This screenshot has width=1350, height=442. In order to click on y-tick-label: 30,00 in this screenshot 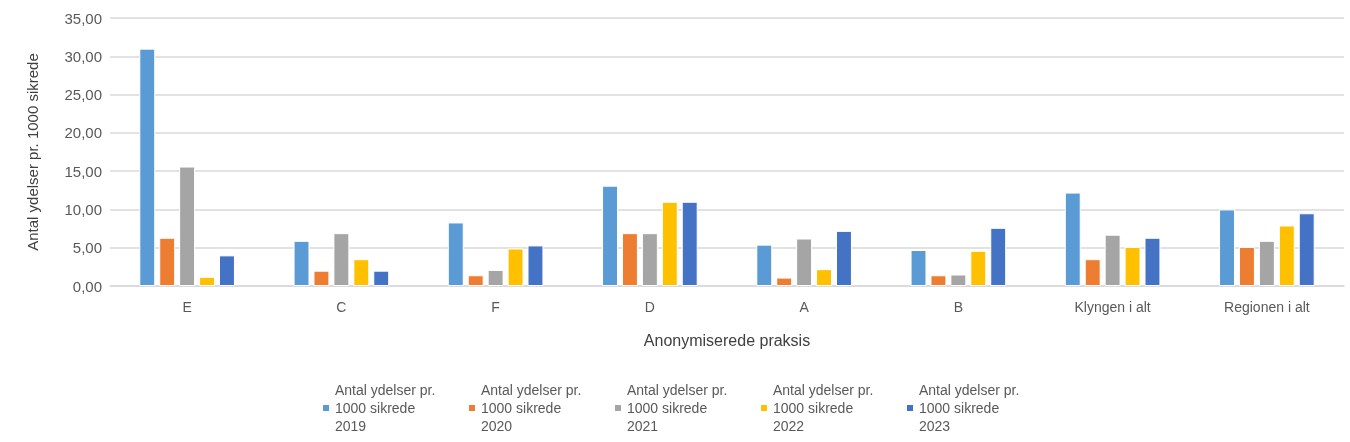, I will do `click(83, 56)`.